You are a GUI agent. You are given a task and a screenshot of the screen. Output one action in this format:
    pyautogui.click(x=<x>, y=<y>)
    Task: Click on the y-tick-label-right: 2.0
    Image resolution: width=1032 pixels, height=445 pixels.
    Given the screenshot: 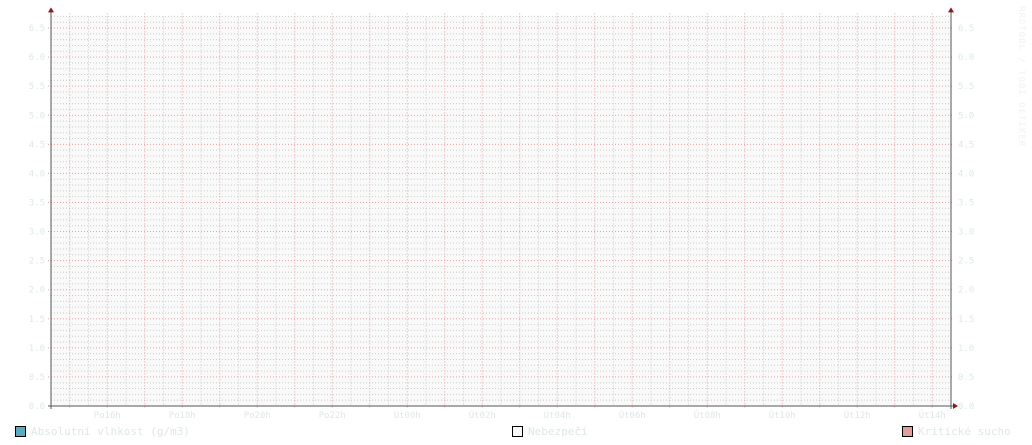 What is the action you would take?
    pyautogui.click(x=966, y=291)
    